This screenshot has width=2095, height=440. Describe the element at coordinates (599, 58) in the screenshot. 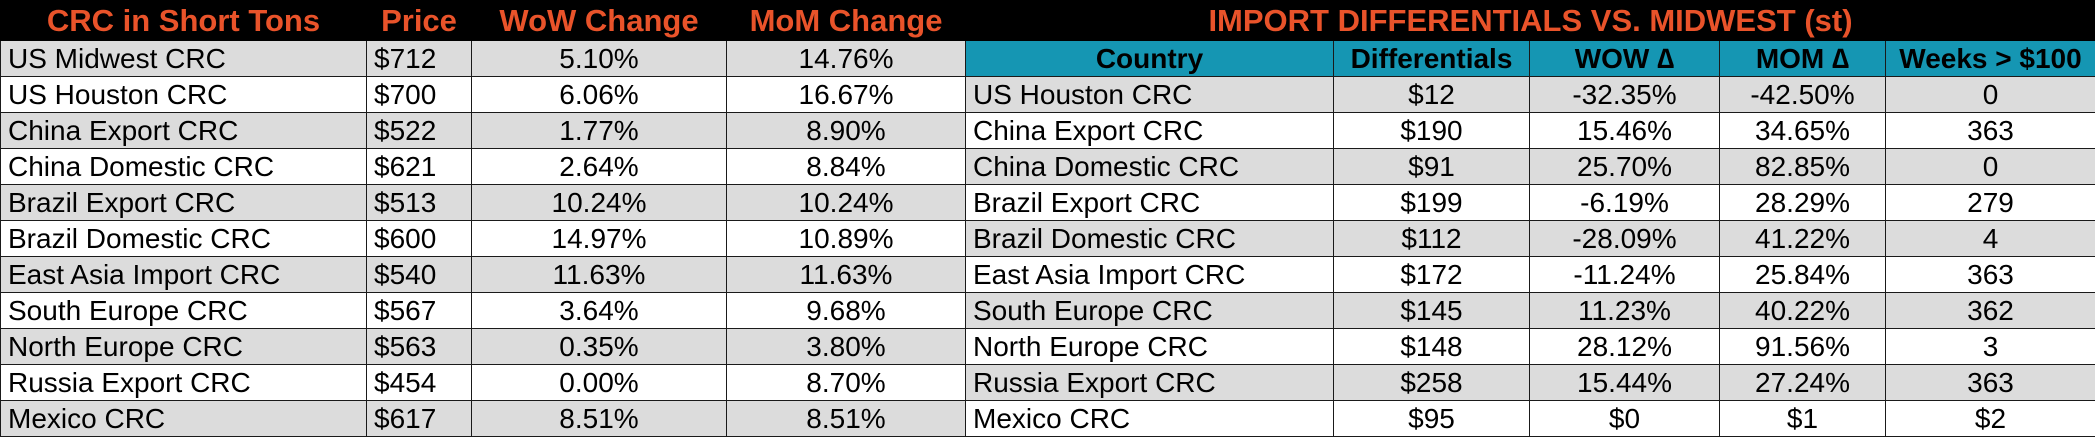

I see `cell-wow: 5.10%` at that location.